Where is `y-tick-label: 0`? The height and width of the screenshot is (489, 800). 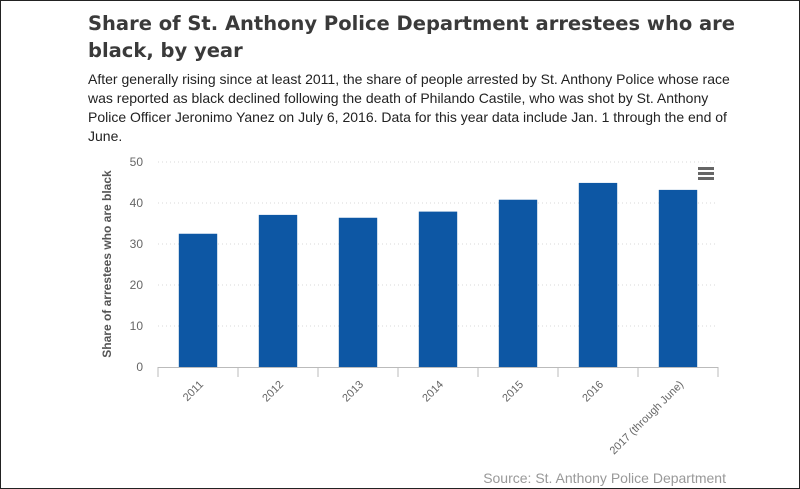 y-tick-label: 0 is located at coordinates (139, 367).